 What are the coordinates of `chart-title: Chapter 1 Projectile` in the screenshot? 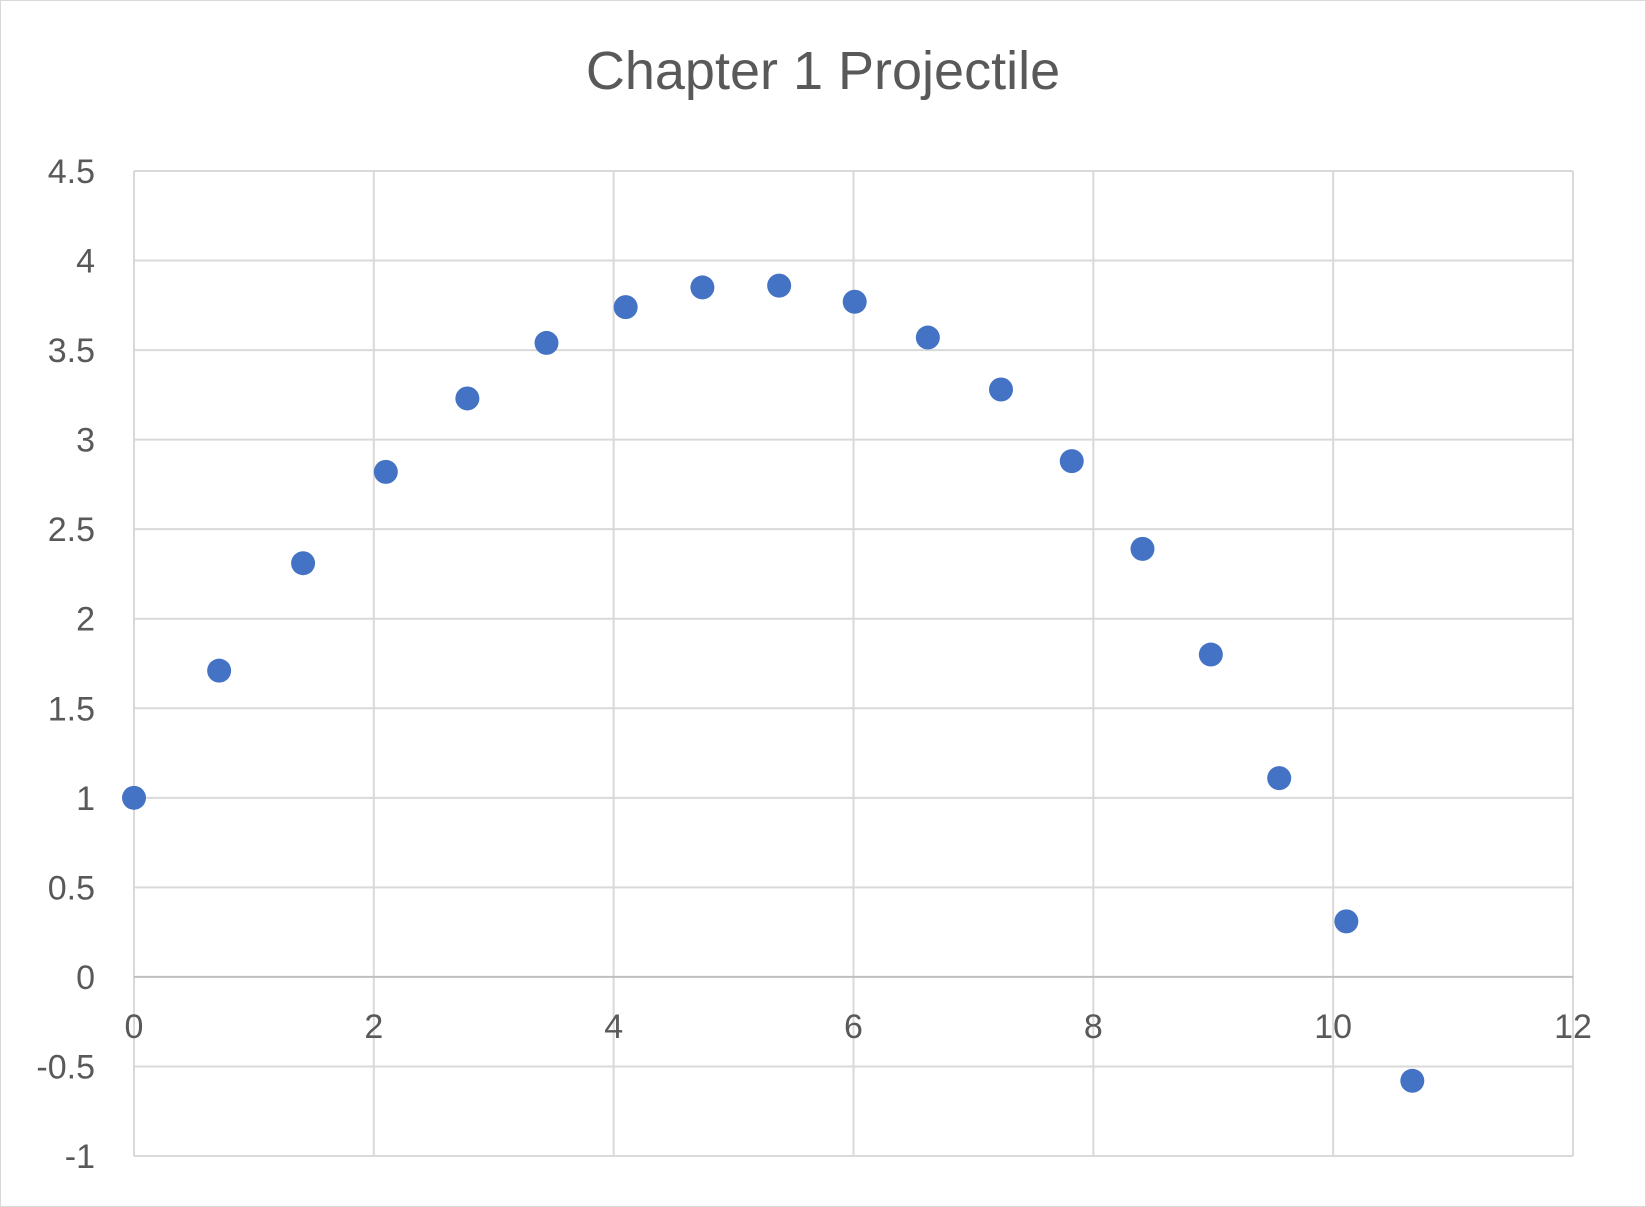 It's located at (823, 71).